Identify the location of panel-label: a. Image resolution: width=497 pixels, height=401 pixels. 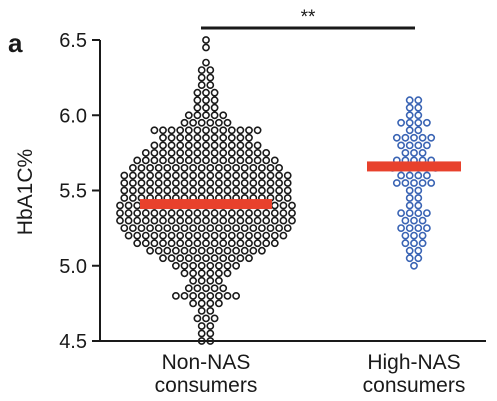
(15, 43).